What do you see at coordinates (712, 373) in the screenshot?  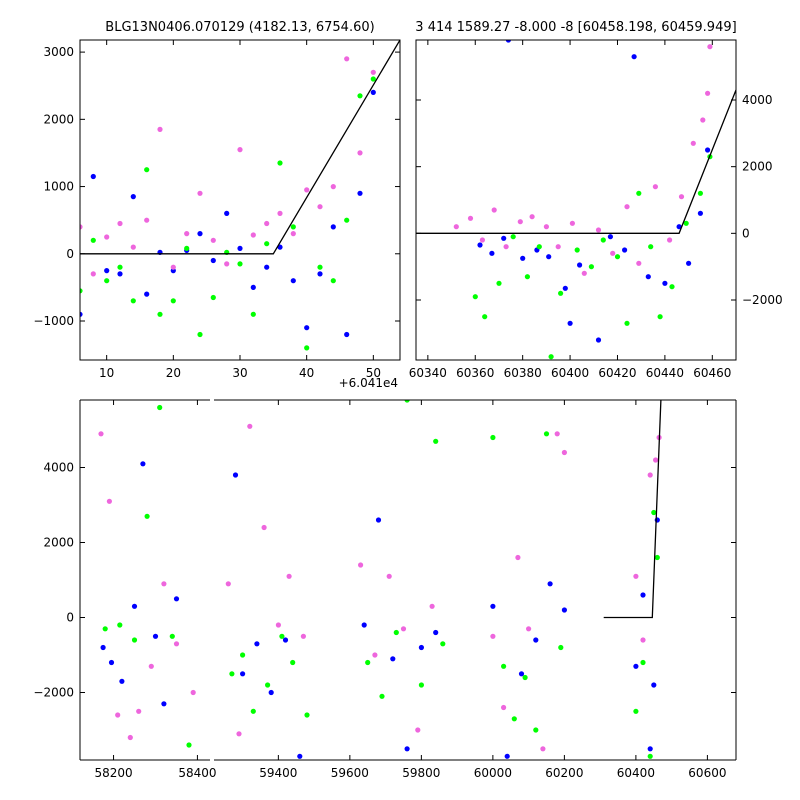 I see `x-tick-label: 60460` at bounding box center [712, 373].